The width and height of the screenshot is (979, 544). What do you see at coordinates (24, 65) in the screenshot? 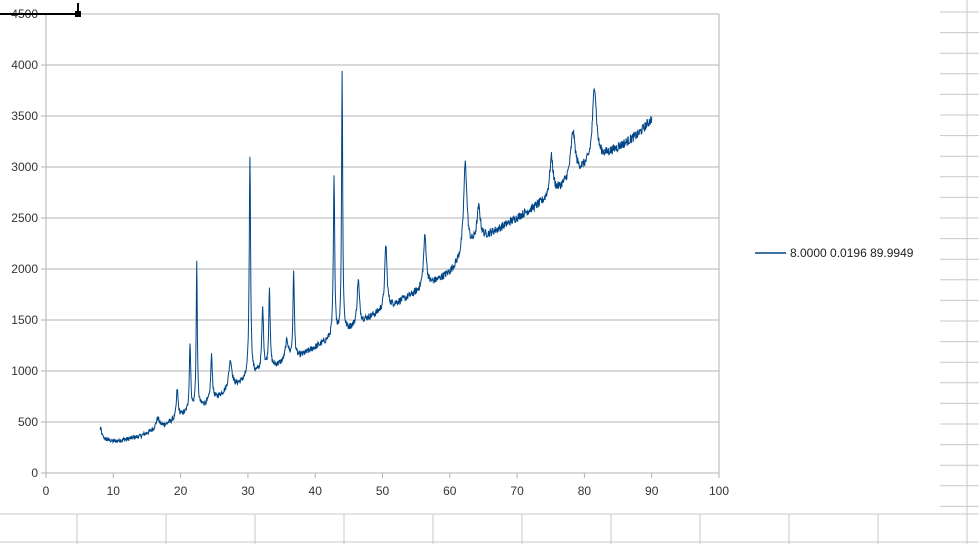
I see `y-tick-label: 4000` at bounding box center [24, 65].